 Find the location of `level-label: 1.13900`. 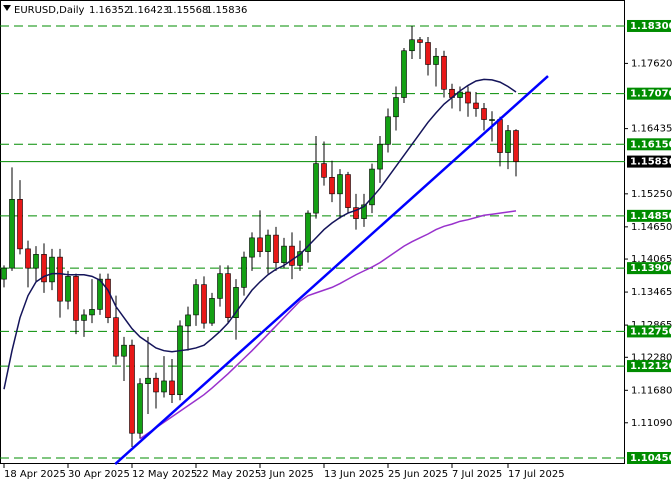

level-label: 1.13900 is located at coordinates (651, 268).